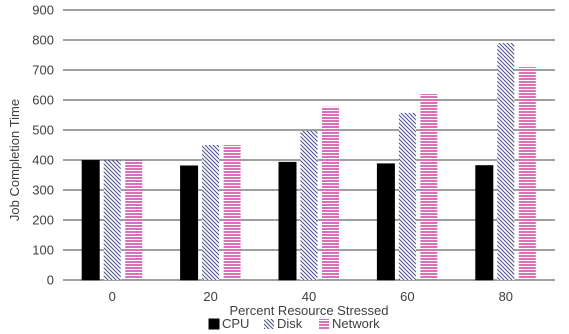  Describe the element at coordinates (506, 296) in the screenshot. I see `x-tick-label: 80` at that location.